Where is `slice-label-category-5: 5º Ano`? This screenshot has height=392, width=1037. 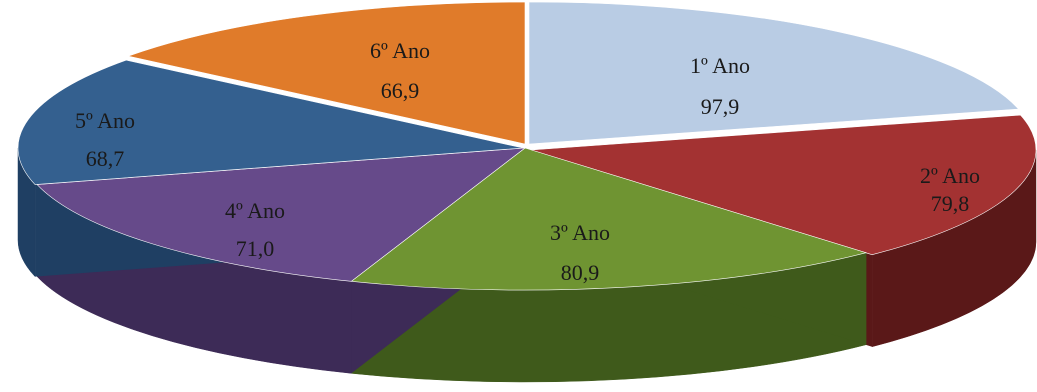 slice-label-category-5: 5º Ano is located at coordinates (105, 120).